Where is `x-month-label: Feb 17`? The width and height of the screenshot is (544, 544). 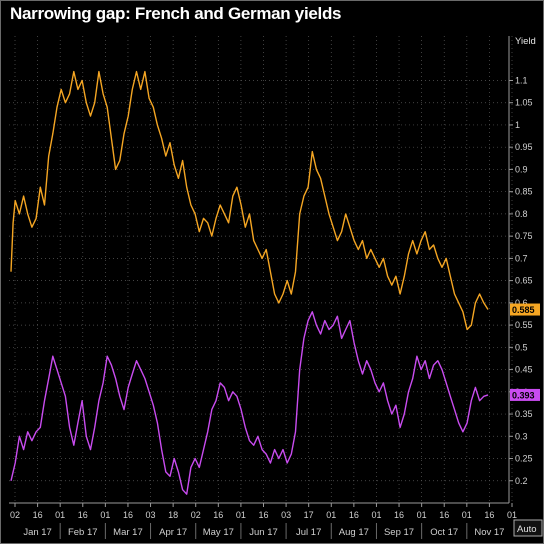 x-month-label: Feb 17 is located at coordinates (83, 532).